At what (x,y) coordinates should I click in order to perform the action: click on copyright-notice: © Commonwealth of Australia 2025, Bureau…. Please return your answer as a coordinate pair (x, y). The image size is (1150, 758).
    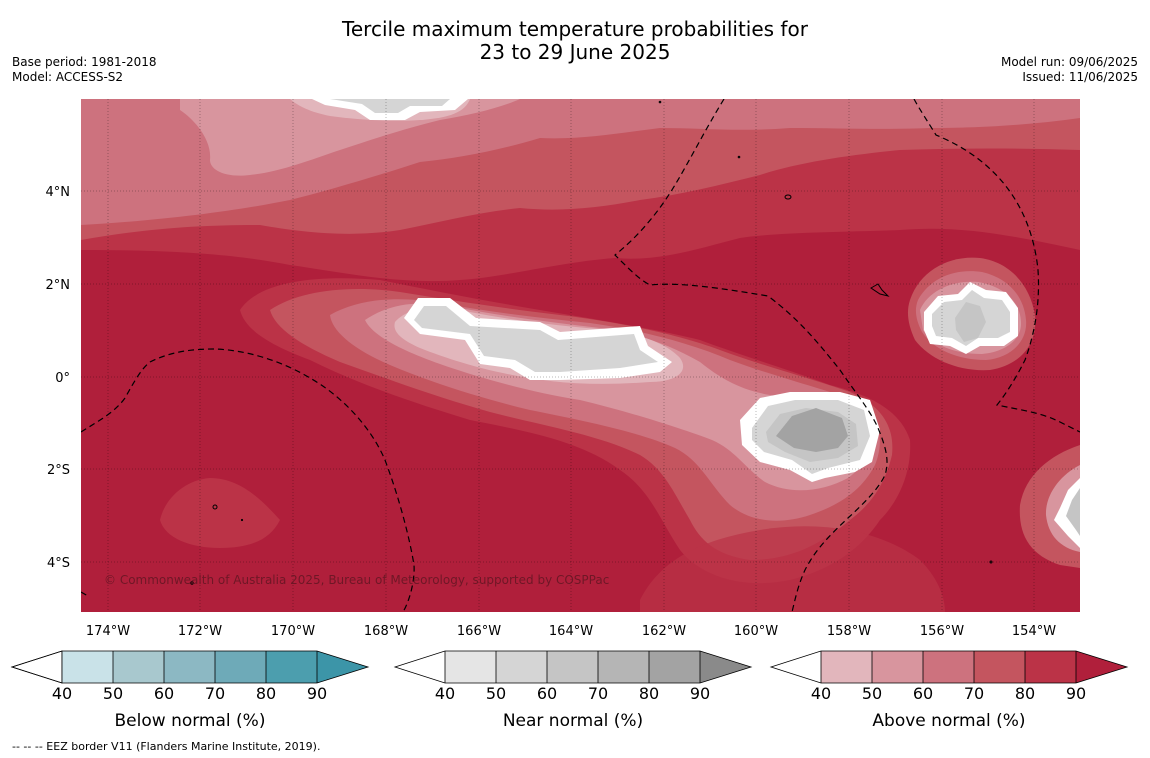
    Looking at the image, I should click on (356, 580).